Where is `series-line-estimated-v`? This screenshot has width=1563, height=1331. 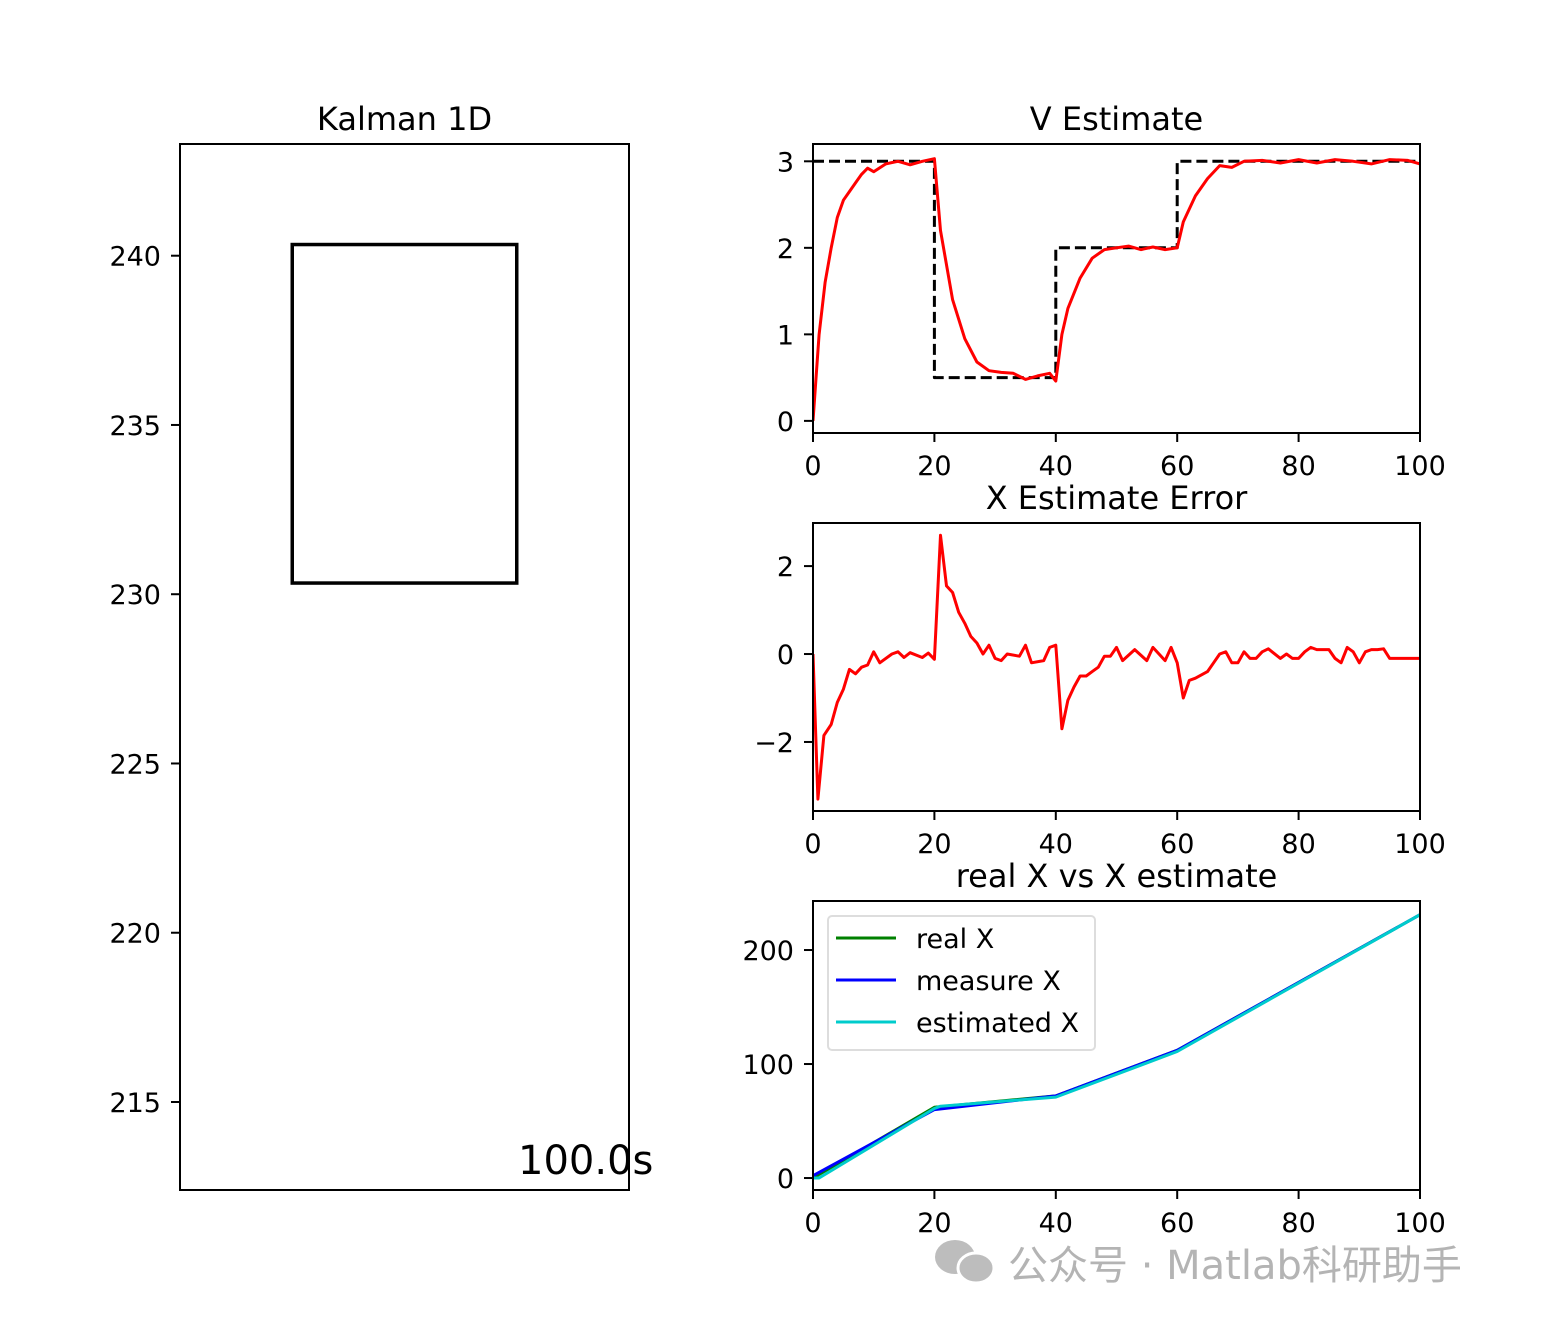
series-line-estimated-v is located at coordinates (1116, 289).